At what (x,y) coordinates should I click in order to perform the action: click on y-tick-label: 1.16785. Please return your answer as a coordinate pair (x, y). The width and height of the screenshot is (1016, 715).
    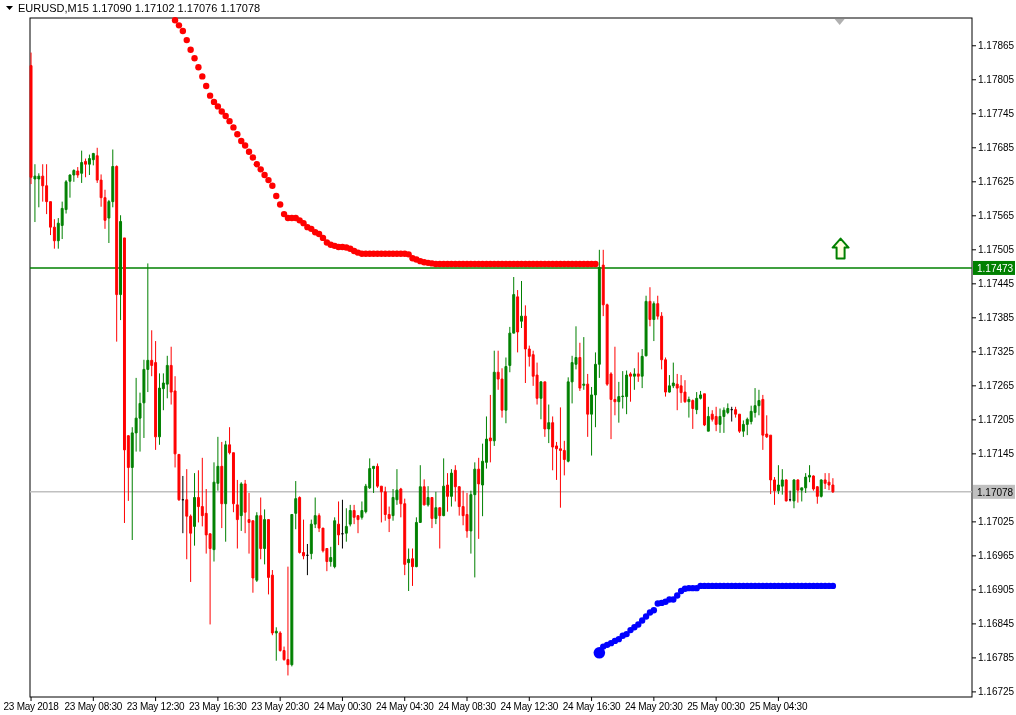
    Looking at the image, I should click on (996, 658).